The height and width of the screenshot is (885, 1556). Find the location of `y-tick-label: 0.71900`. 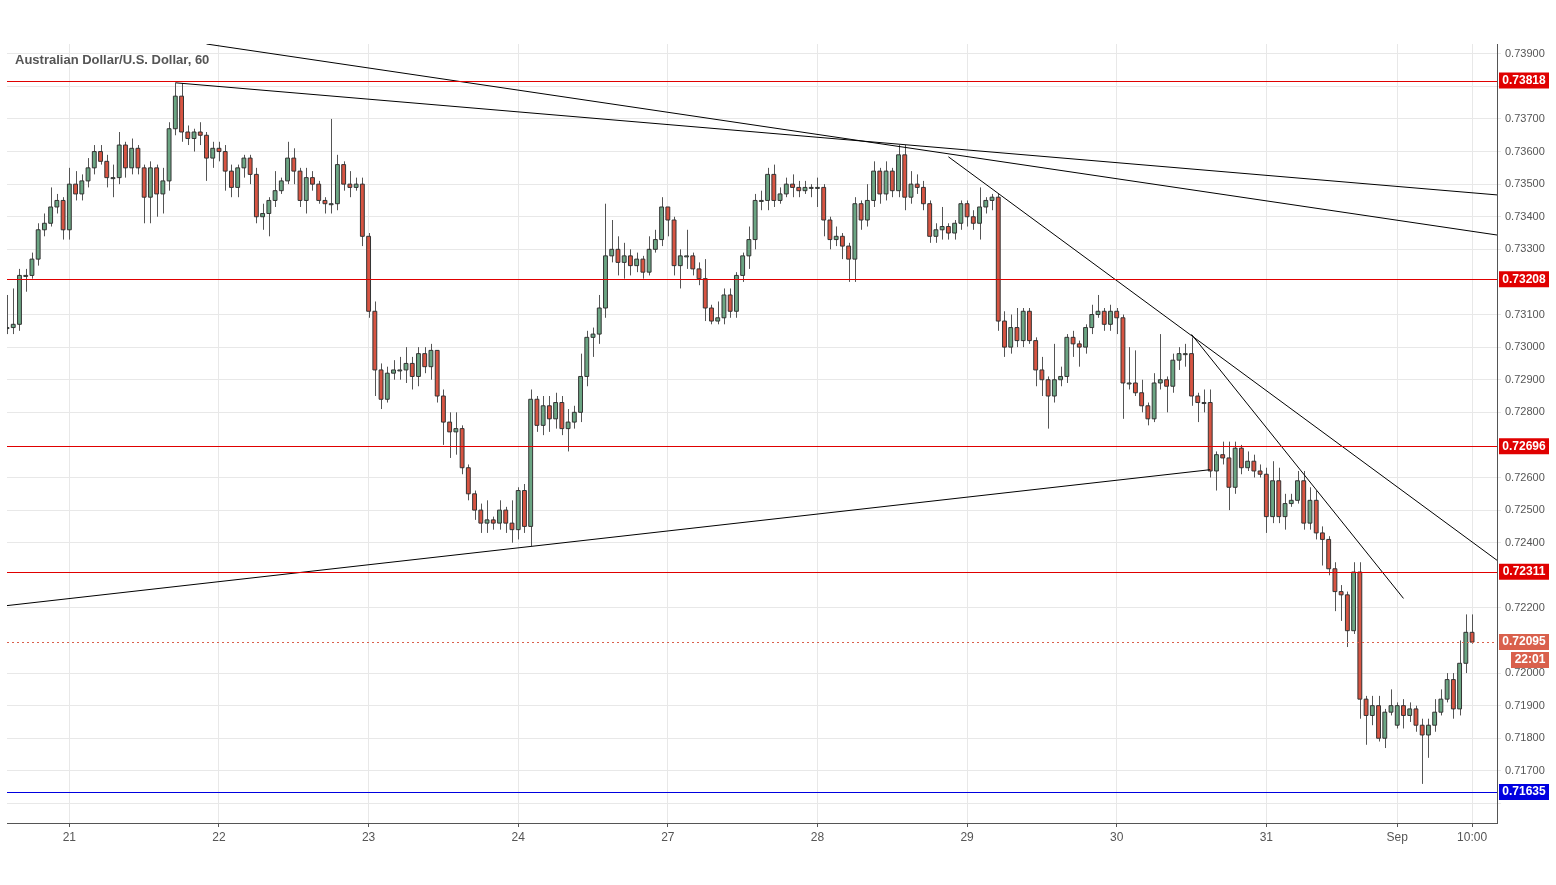

y-tick-label: 0.71900 is located at coordinates (1525, 704).